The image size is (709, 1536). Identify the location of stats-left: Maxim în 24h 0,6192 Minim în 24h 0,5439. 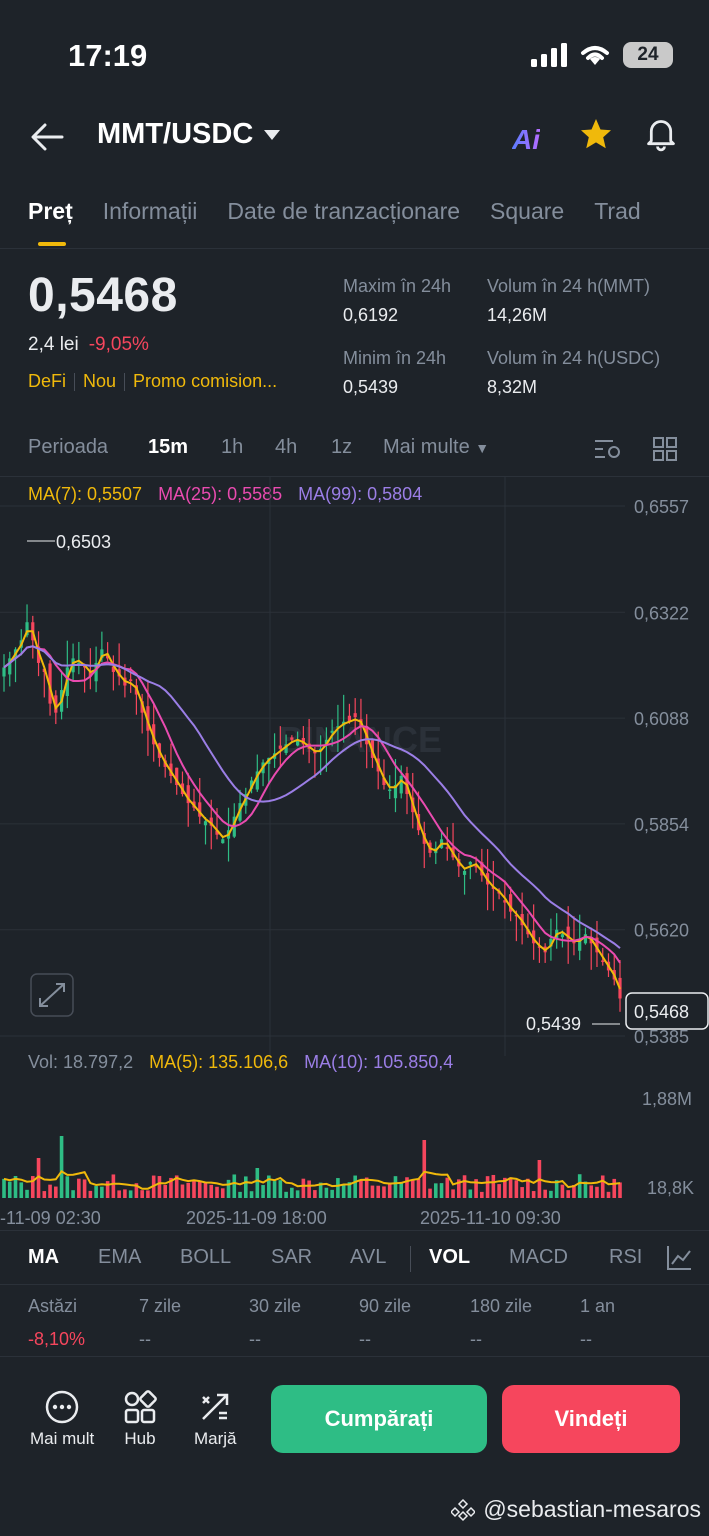
(397, 337).